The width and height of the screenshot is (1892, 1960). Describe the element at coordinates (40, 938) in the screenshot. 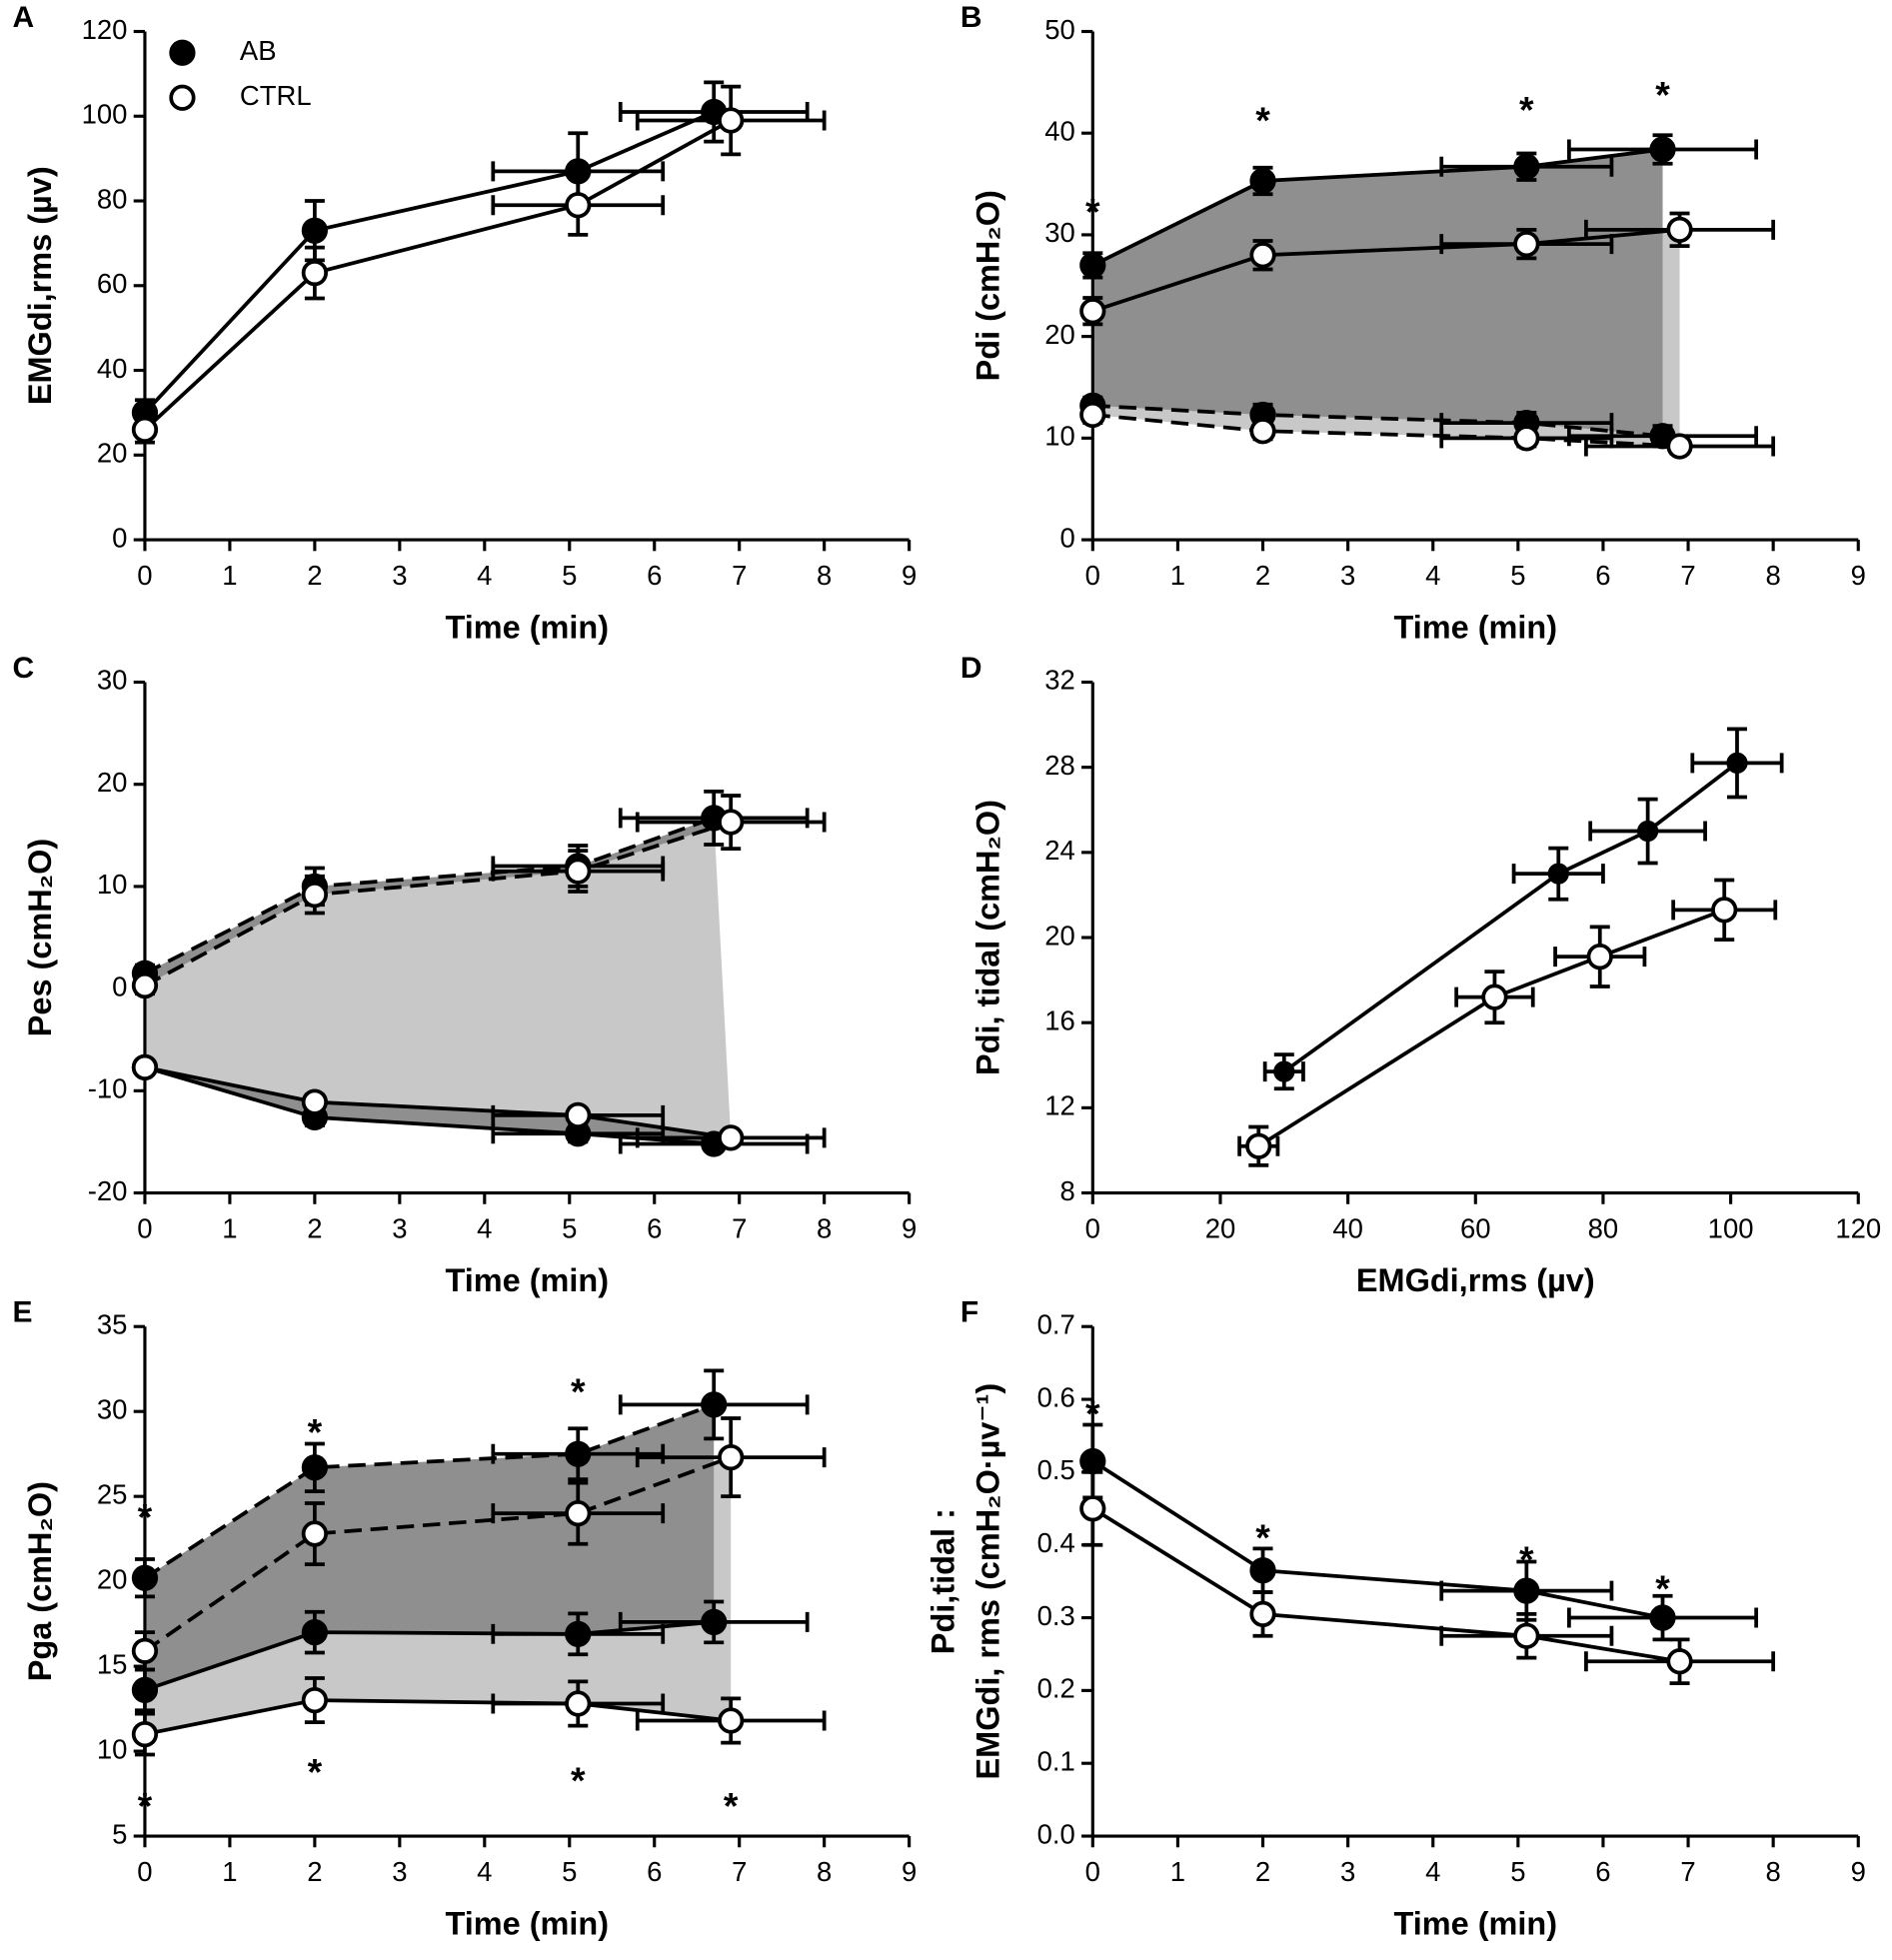

I see `y-axis-title: Pes (cmH₂O)` at that location.